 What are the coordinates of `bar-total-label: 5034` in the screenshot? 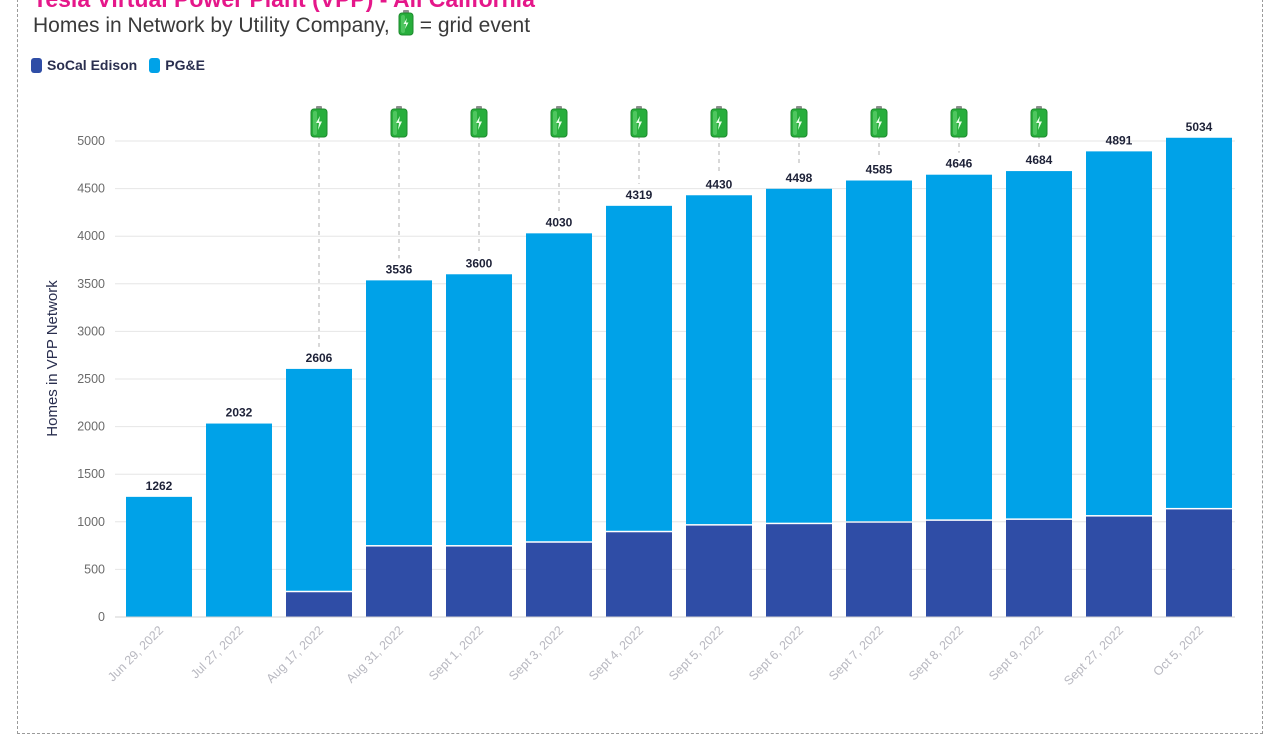 It's located at (1199, 127).